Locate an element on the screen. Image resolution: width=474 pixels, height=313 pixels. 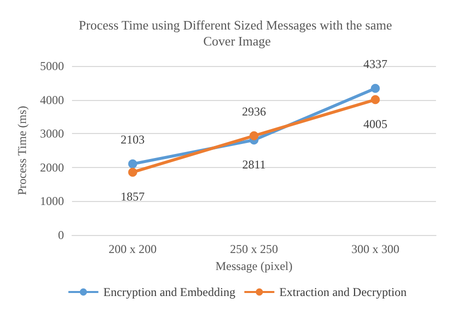
y-tick-label: 3000 is located at coordinates (52, 133).